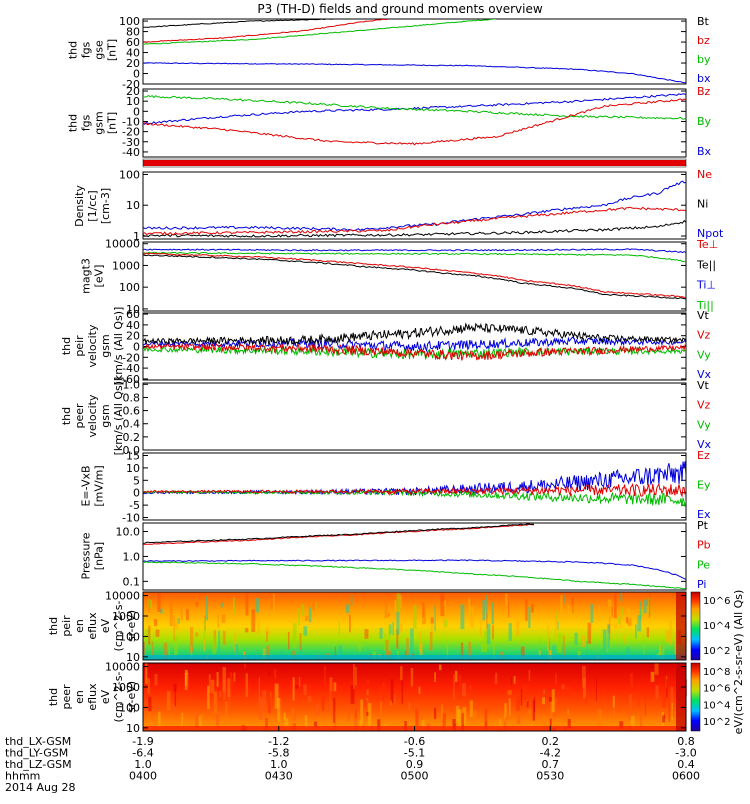  I want to click on pressure-series-Pt, so click(338, 534).